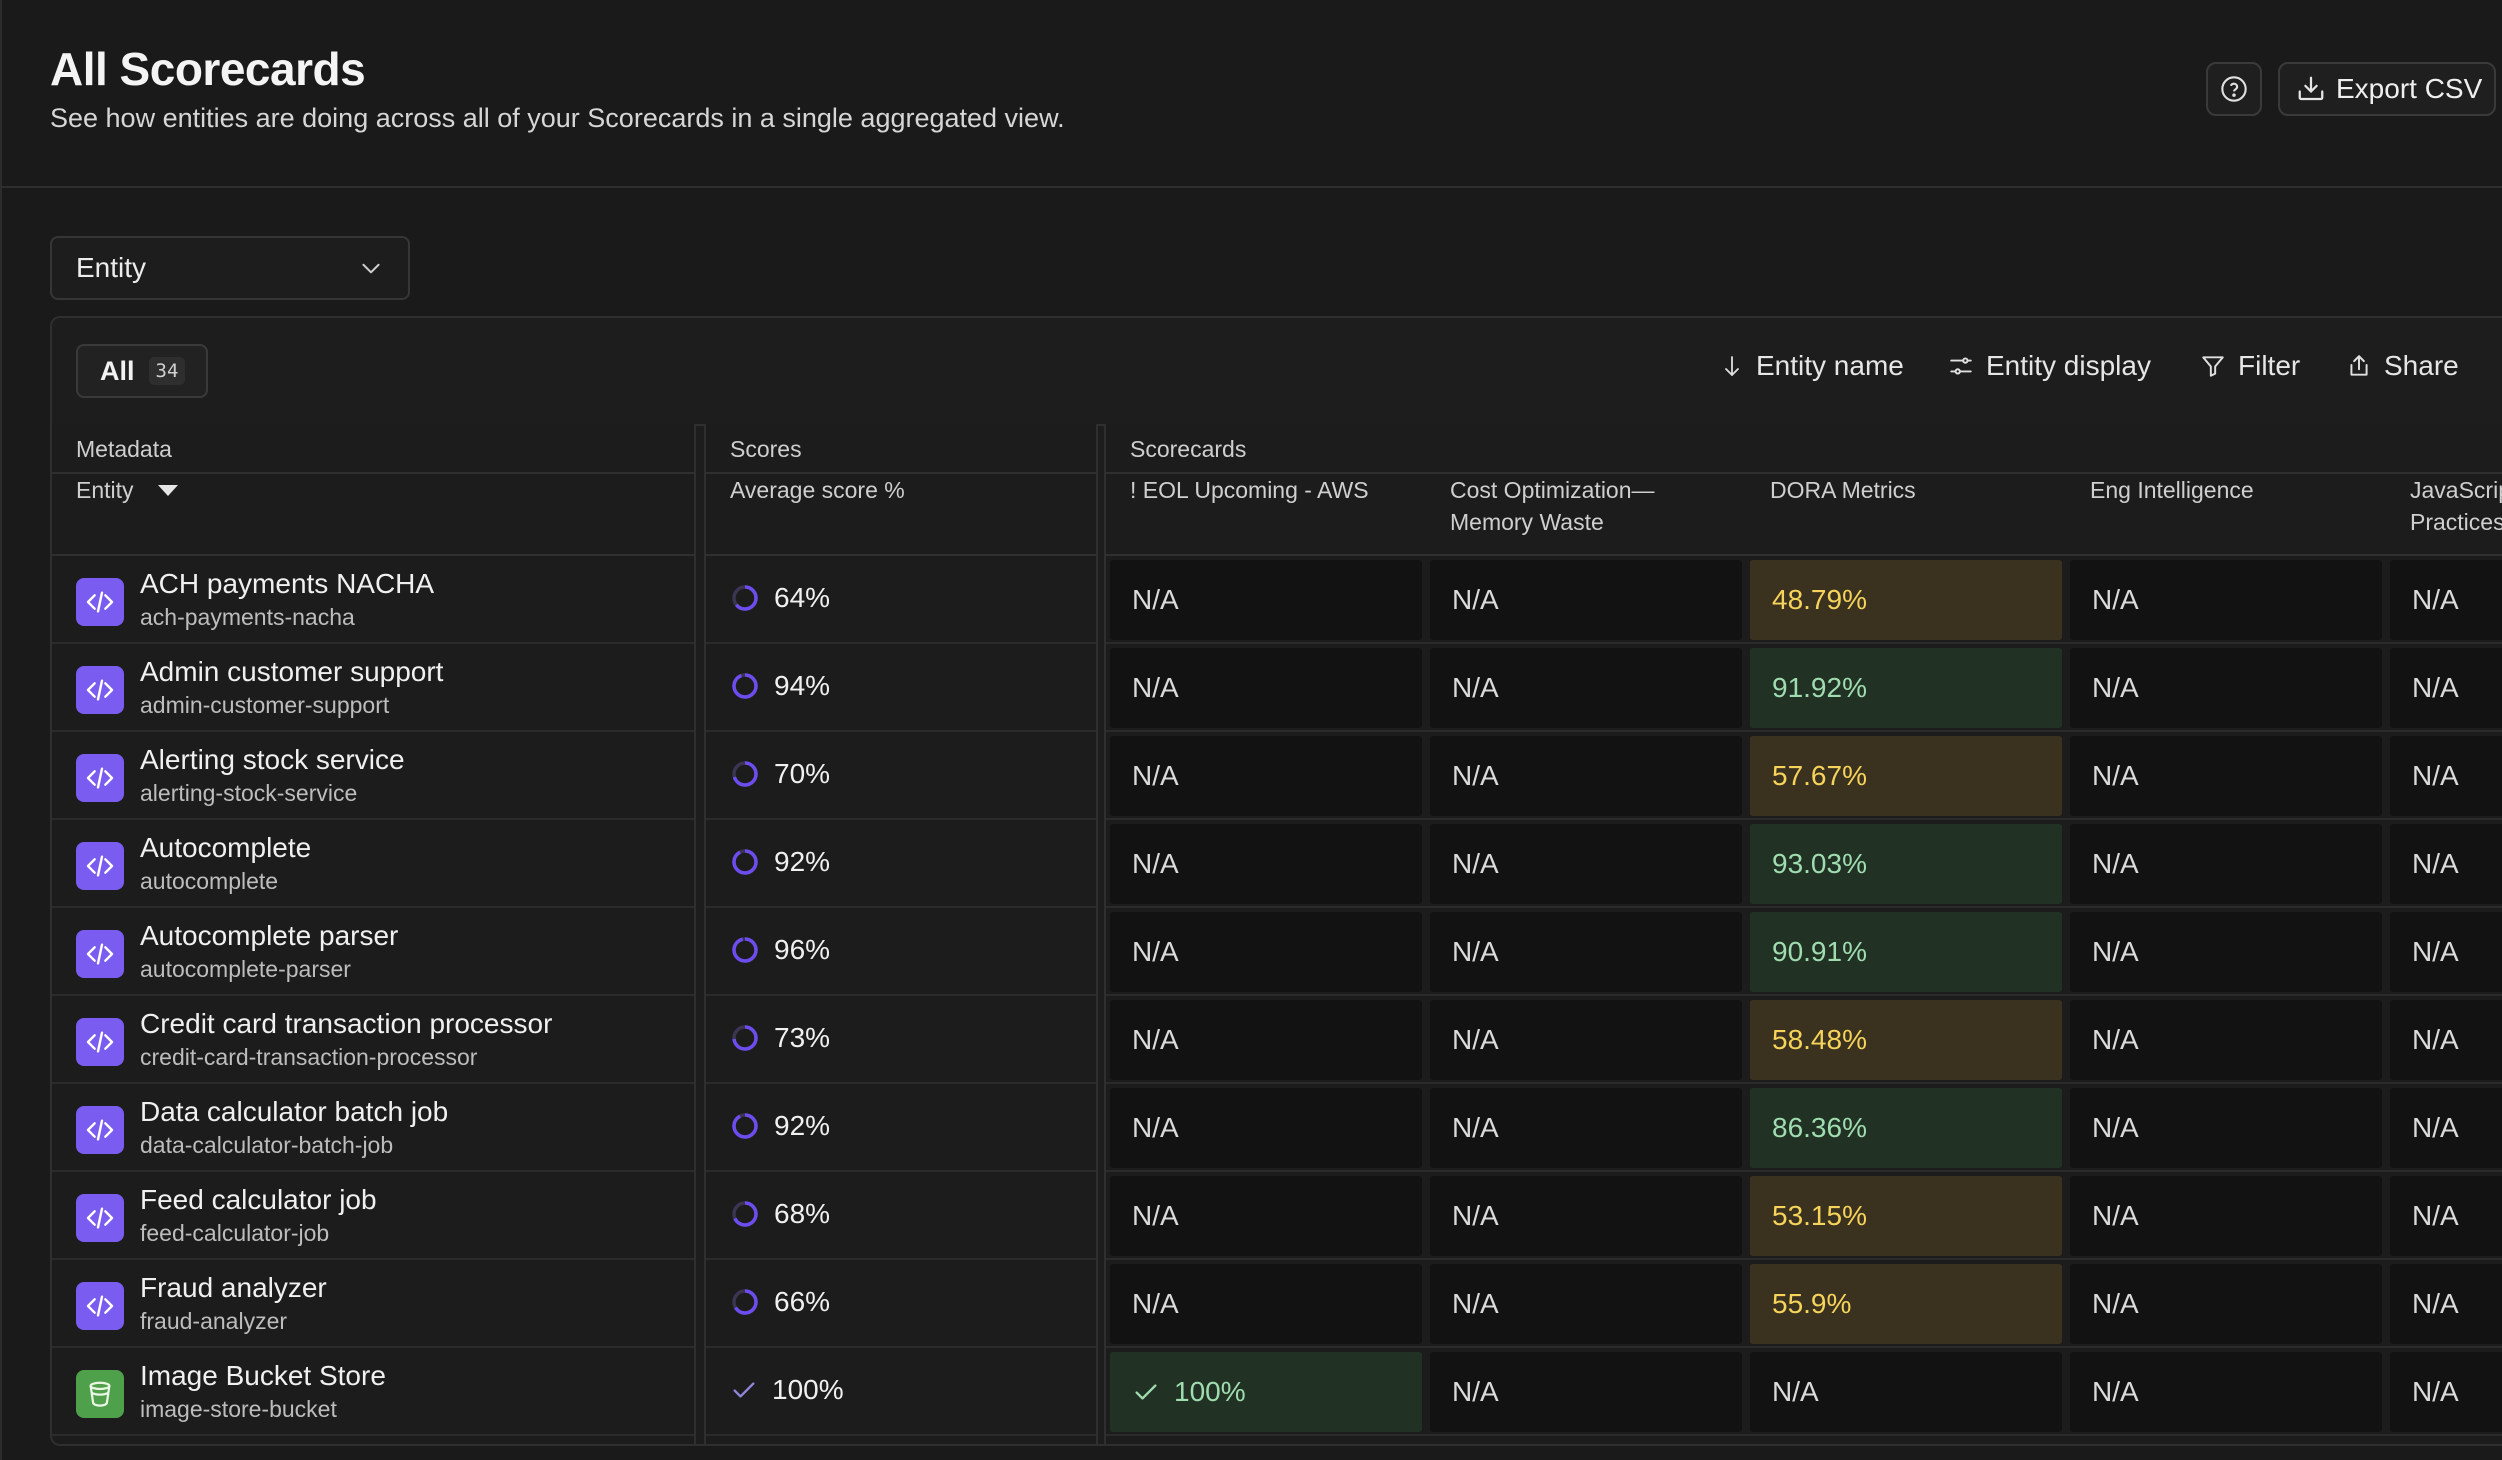 The width and height of the screenshot is (2502, 1460). Describe the element at coordinates (901, 555) in the screenshot. I see `header-divider` at that location.